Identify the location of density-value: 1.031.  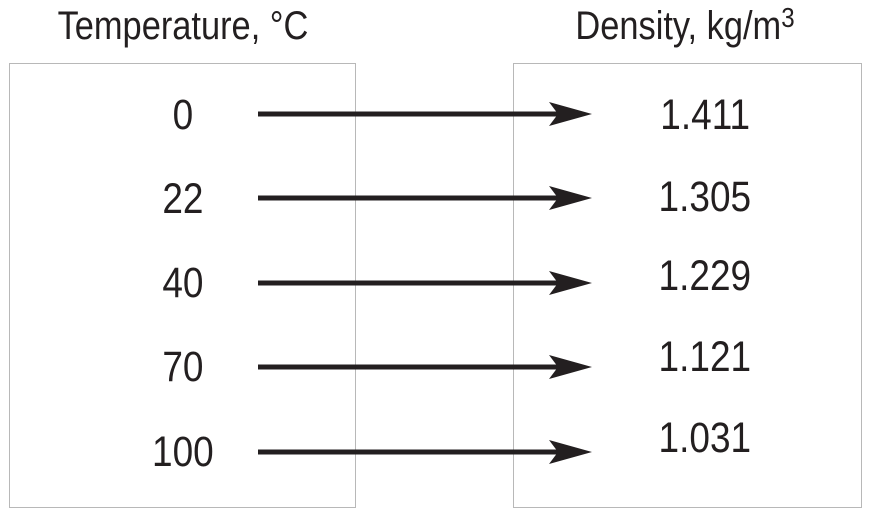
(705, 438).